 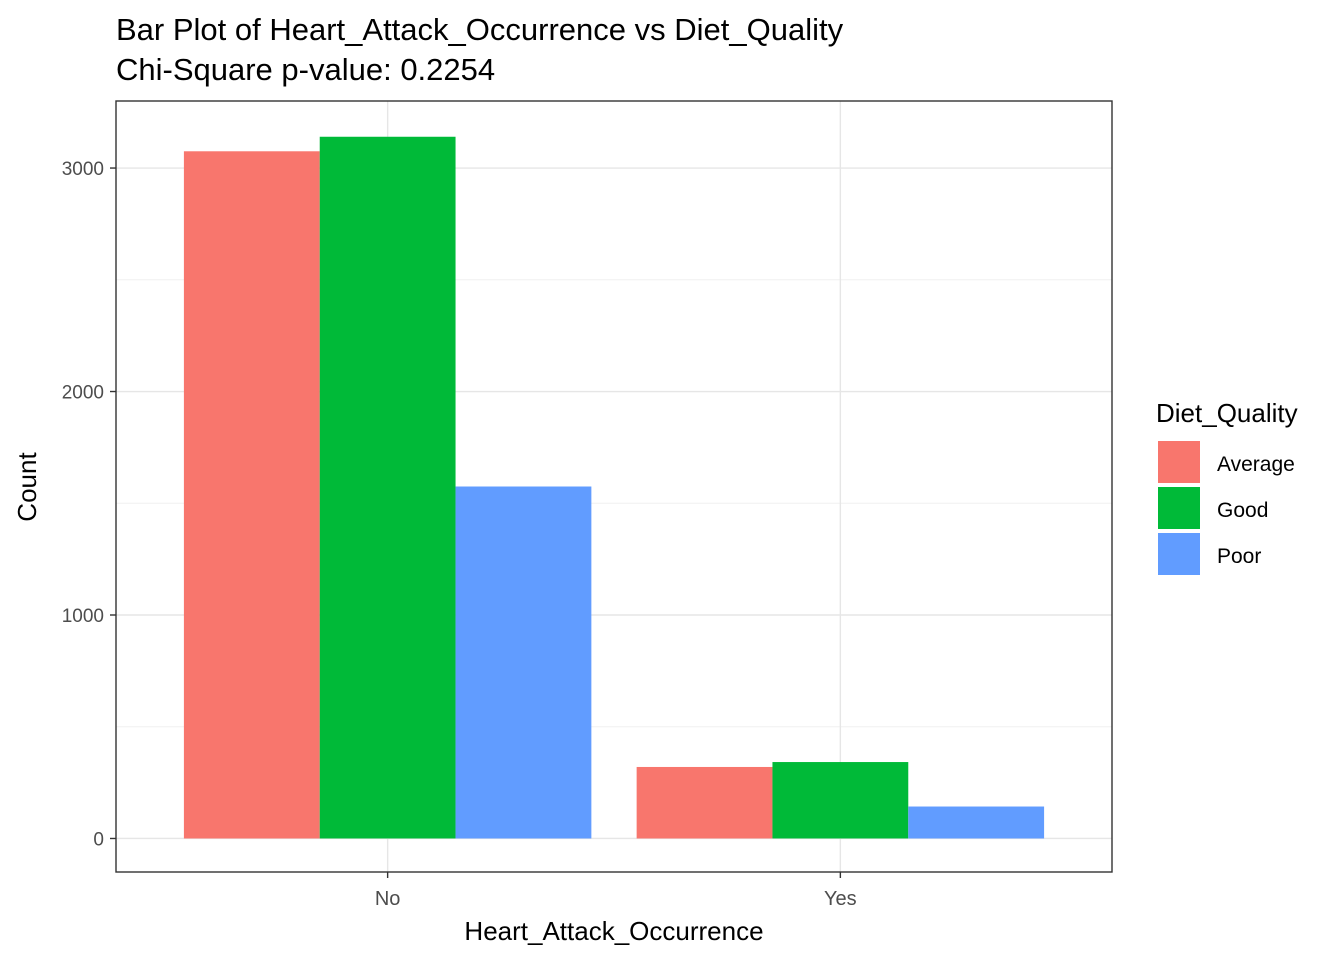 What do you see at coordinates (976, 822) in the screenshot?
I see `bar-yes-poor` at bounding box center [976, 822].